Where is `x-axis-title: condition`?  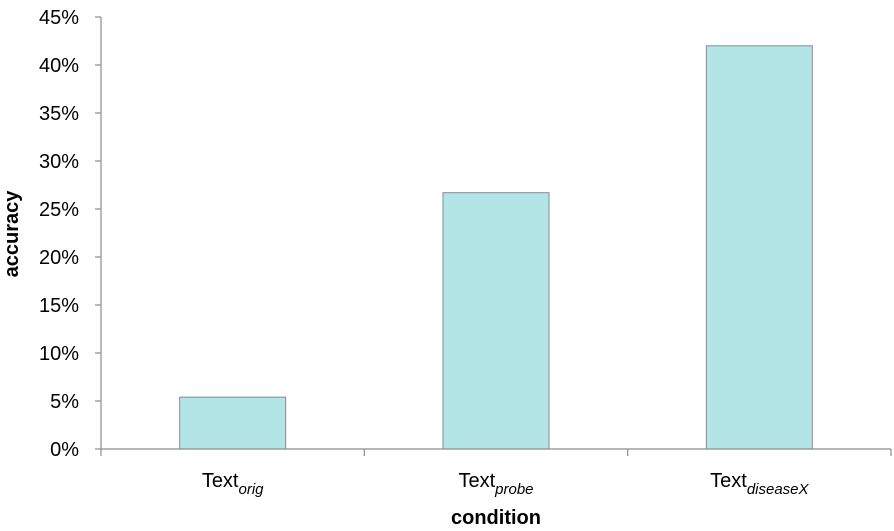 x-axis-title: condition is located at coordinates (496, 518).